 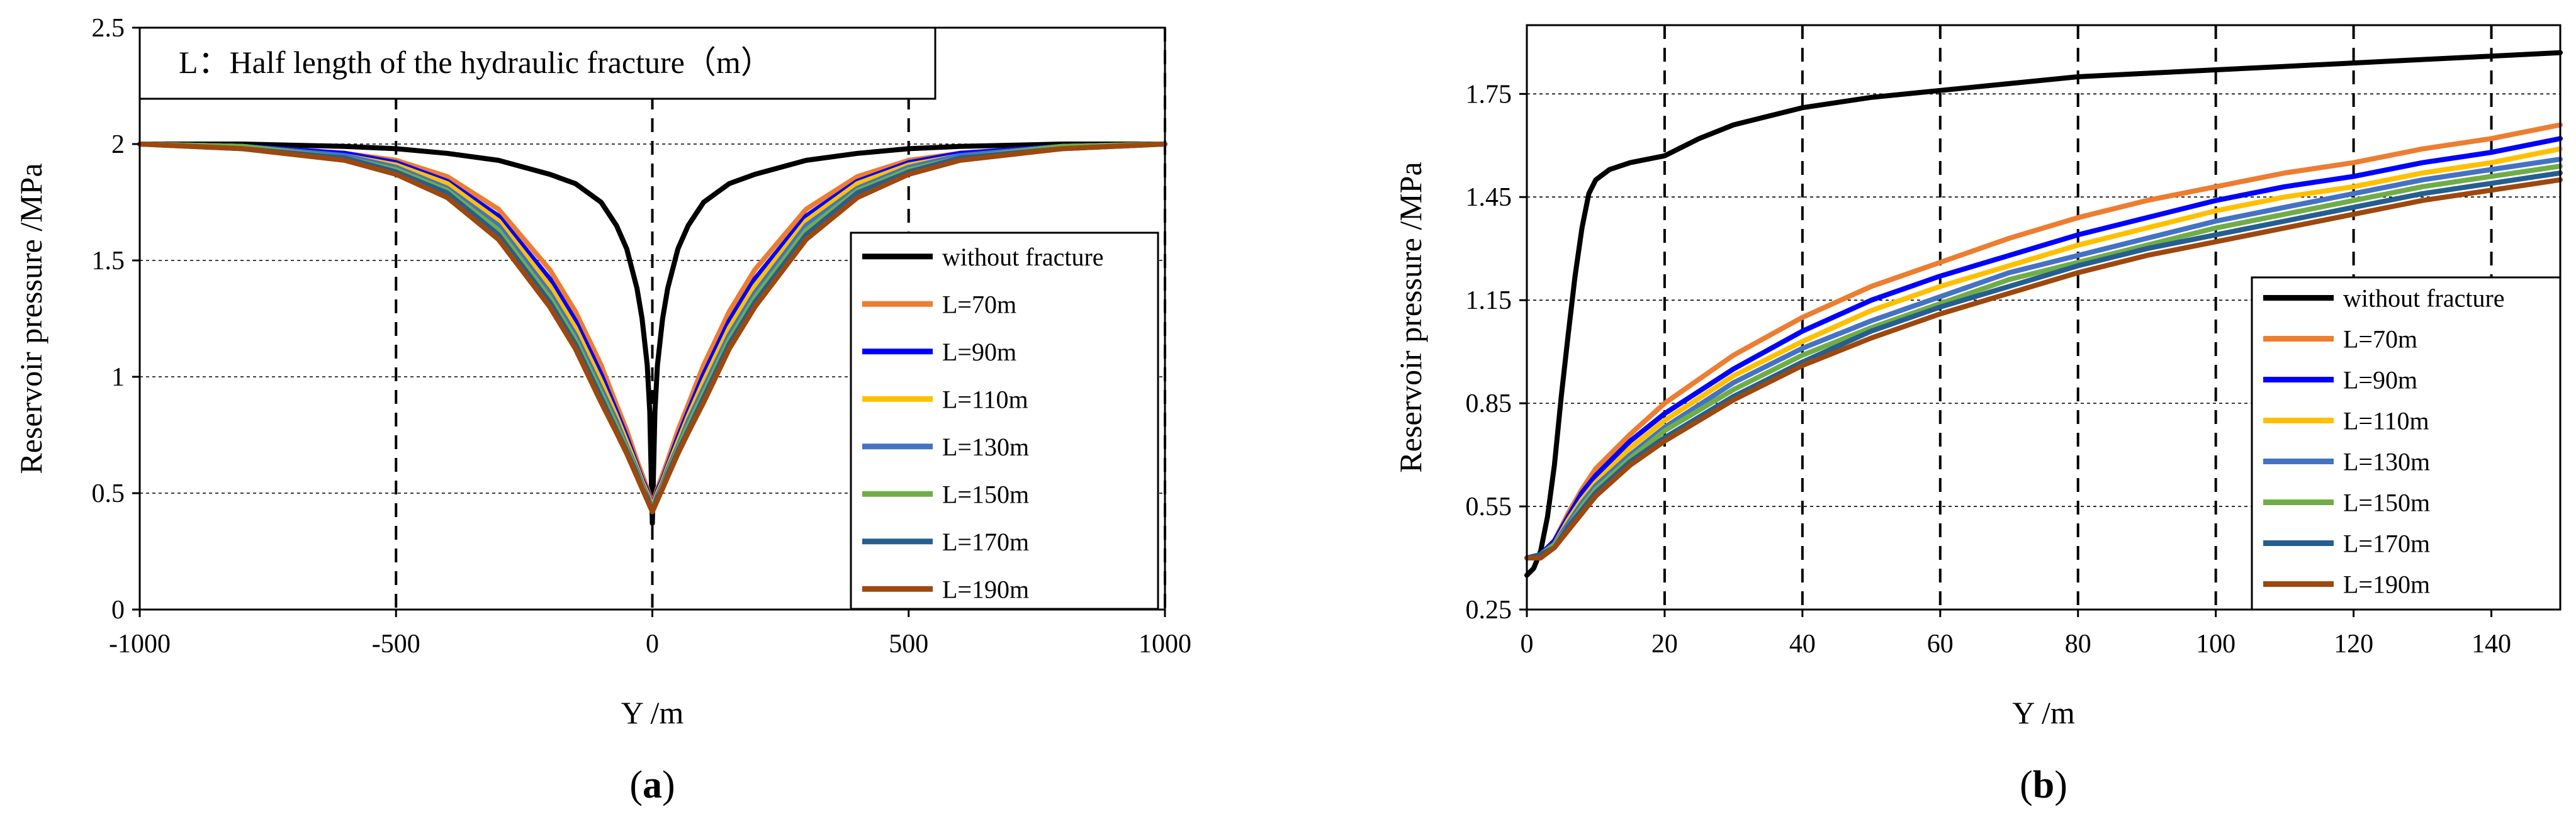 I want to click on chart-a-legend-label-2: L=90m, so click(x=979, y=352).